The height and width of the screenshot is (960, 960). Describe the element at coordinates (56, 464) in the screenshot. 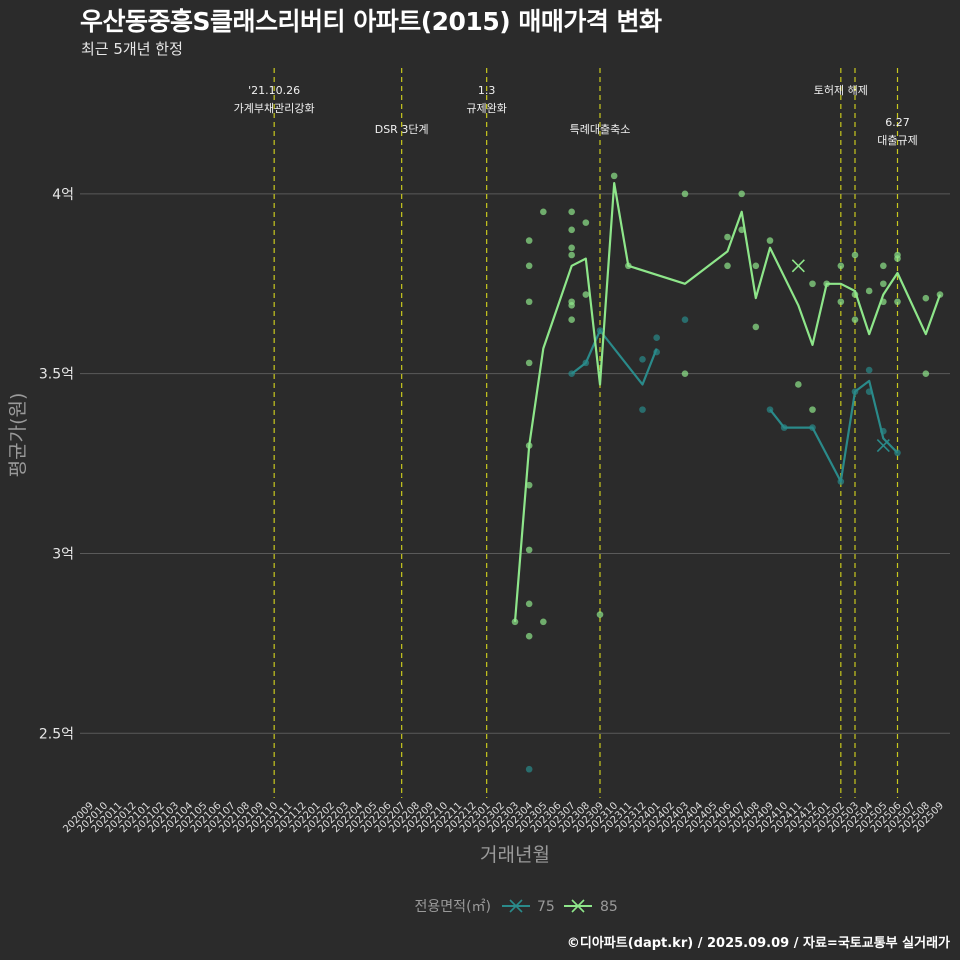

I see `y-axis-ticks: 2.5억 3억 3.5억 4억` at that location.